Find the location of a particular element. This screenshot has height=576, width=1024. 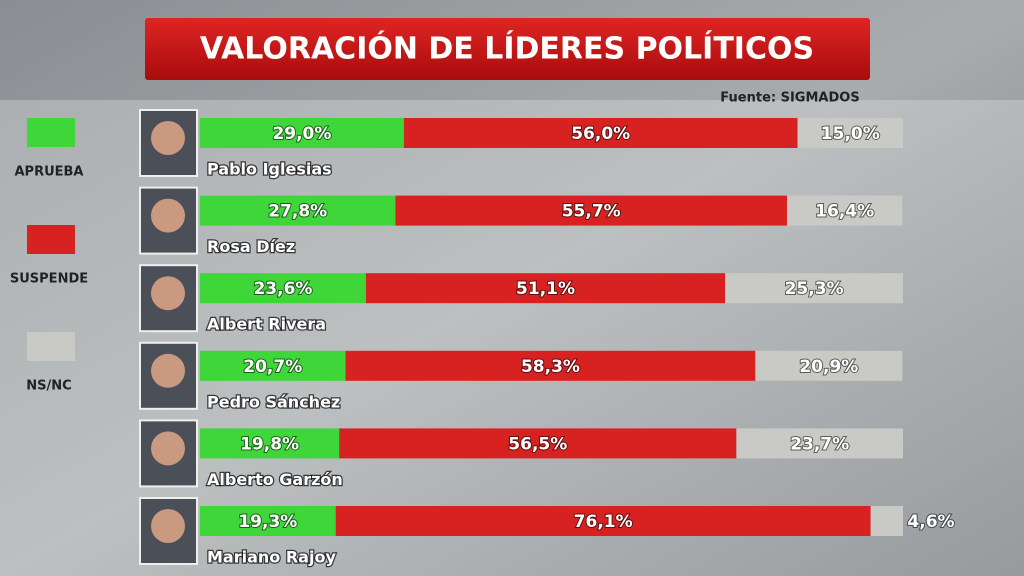

legend-label: APRUEBA is located at coordinates (48, 172).